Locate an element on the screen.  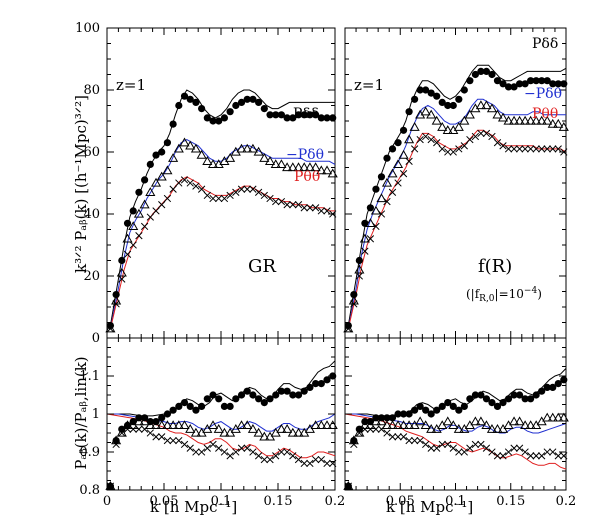
right-model-label: f(R) is located at coordinates (495, 266).